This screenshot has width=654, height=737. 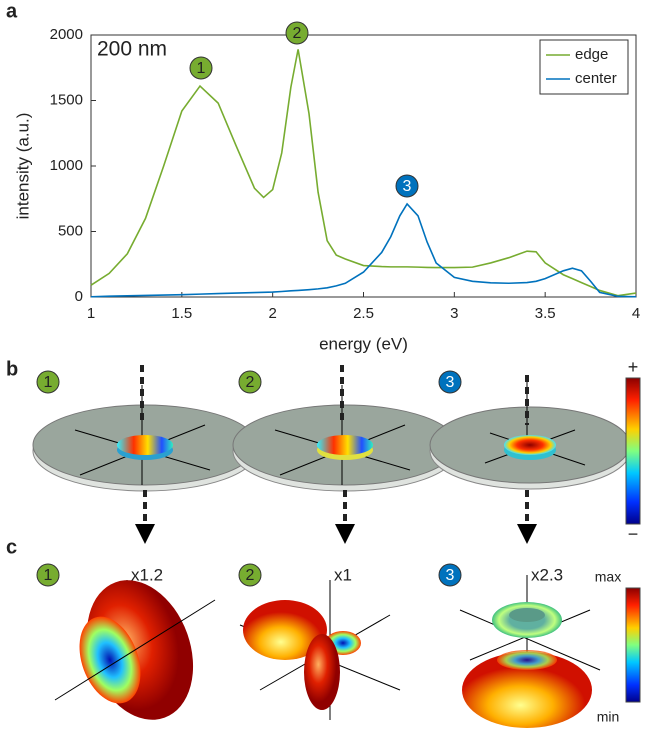 What do you see at coordinates (181, 313) in the screenshot?
I see `x-tick-label: 1.5` at bounding box center [181, 313].